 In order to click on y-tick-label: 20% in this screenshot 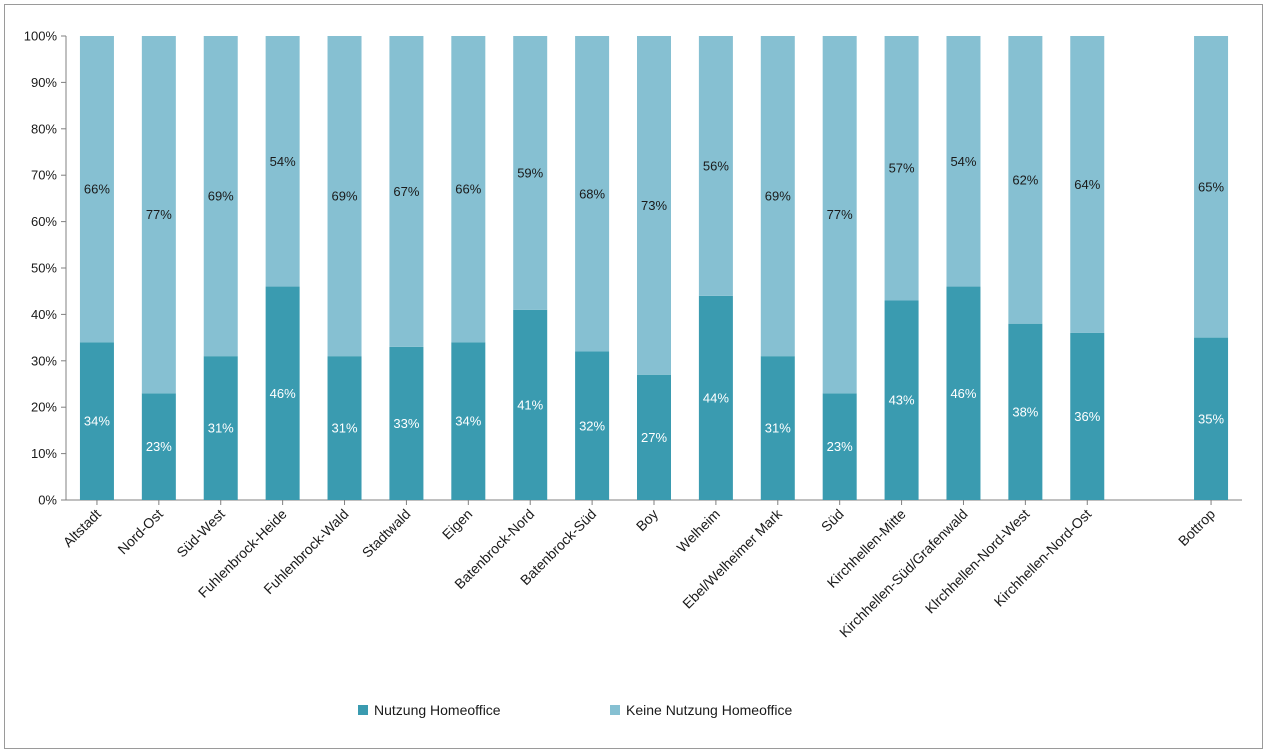, I will do `click(44, 407)`.